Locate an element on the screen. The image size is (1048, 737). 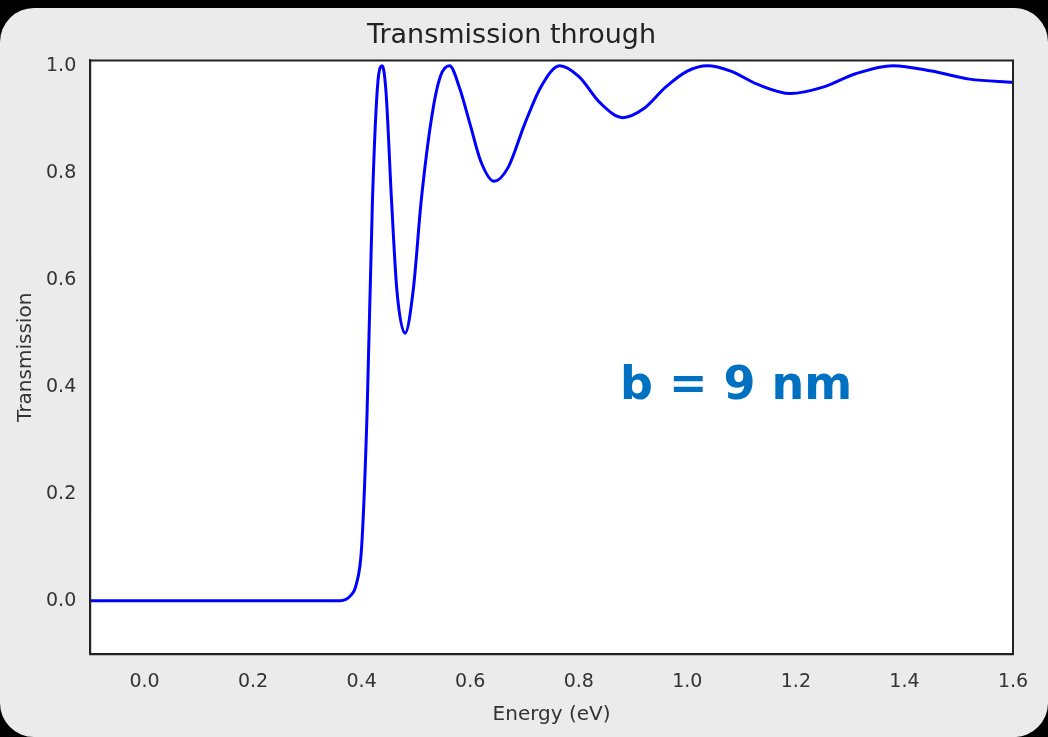
x-tick-label: 0.6 is located at coordinates (470, 679).